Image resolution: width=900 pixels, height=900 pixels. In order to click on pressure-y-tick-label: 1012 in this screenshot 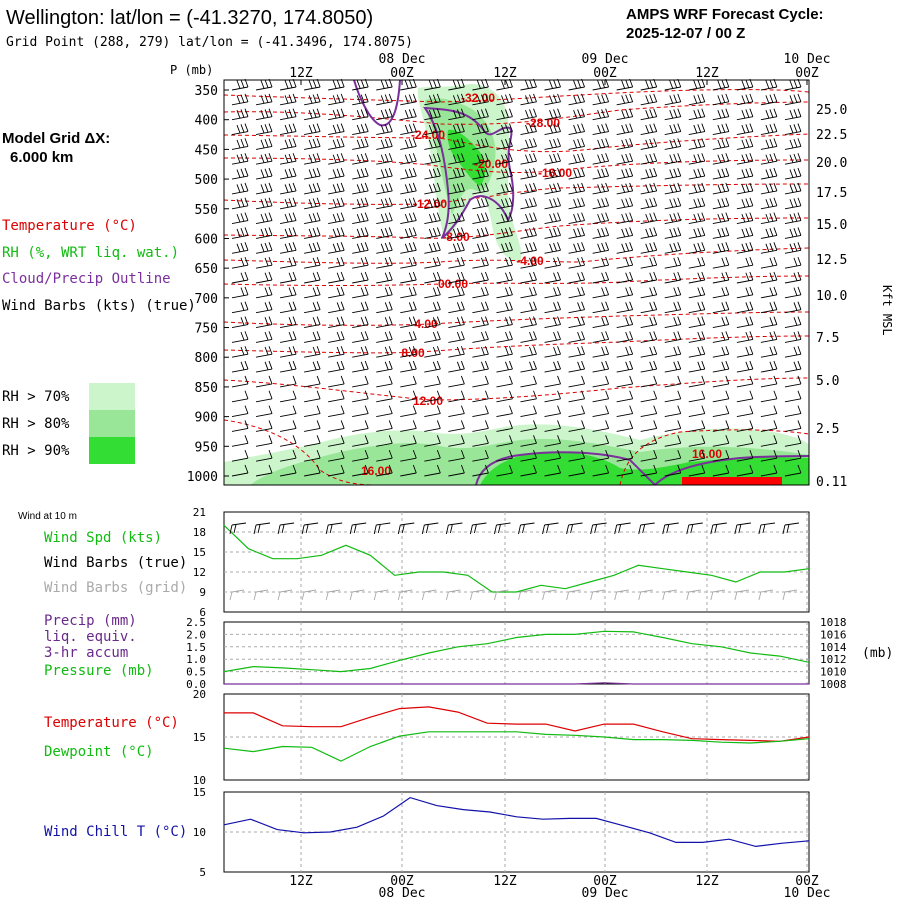, I will do `click(833, 659)`.